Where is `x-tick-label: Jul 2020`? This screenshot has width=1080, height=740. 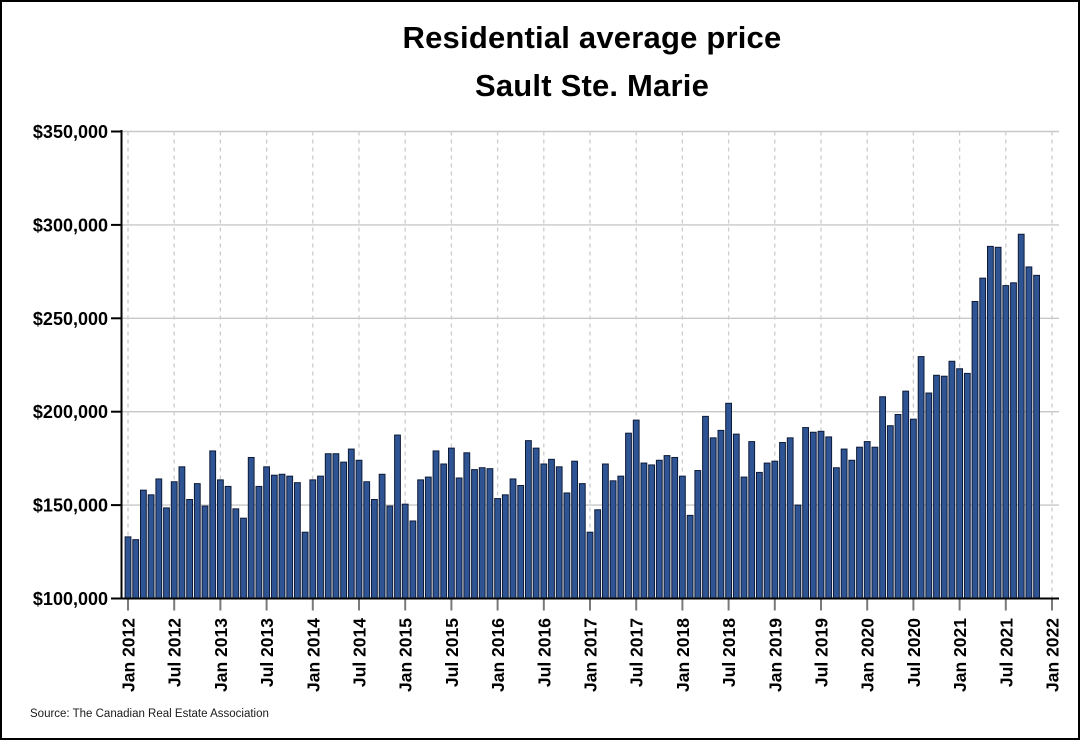 x-tick-label: Jul 2020 is located at coordinates (914, 652).